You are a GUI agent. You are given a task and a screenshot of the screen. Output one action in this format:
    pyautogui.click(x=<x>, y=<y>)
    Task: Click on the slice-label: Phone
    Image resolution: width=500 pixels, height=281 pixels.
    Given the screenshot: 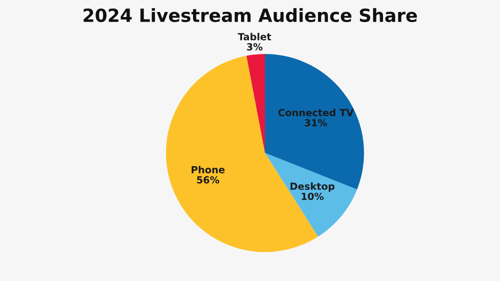 What is the action you would take?
    pyautogui.click(x=208, y=170)
    